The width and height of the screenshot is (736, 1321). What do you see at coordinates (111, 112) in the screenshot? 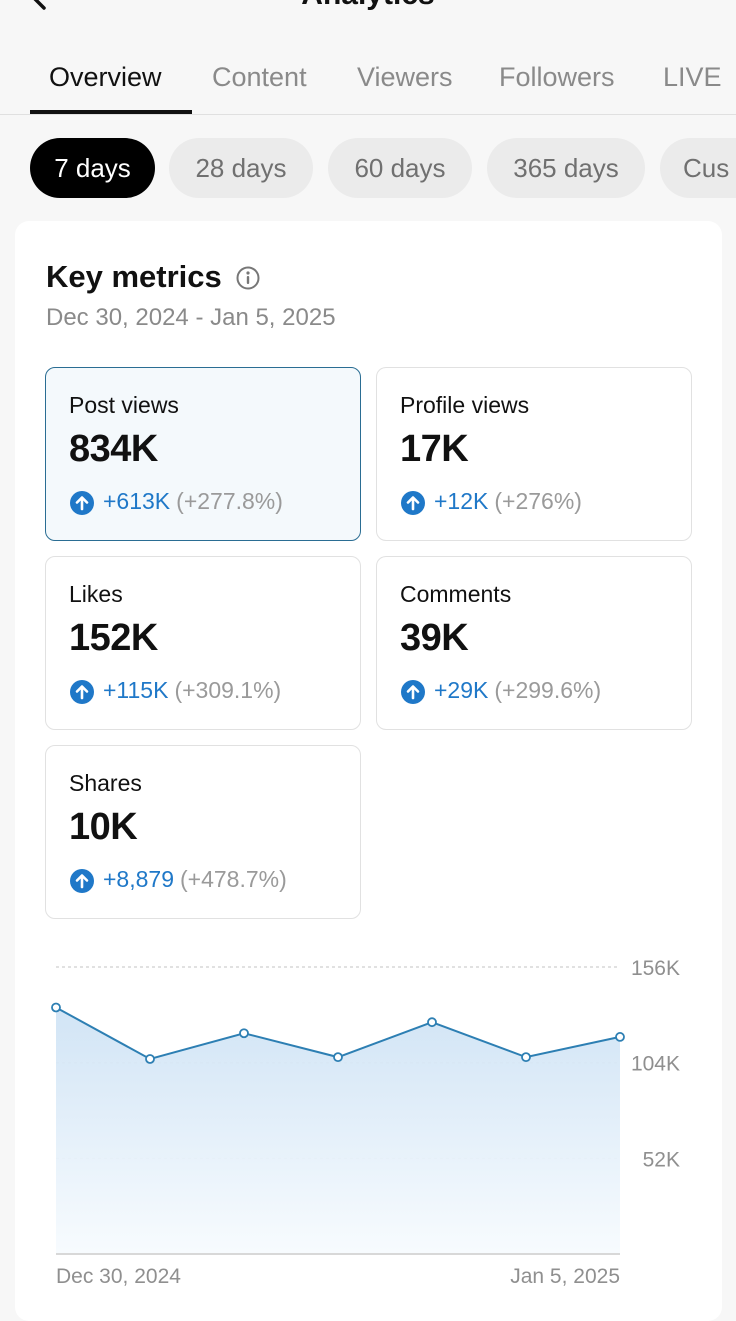
I see `active-tab-indicator` at bounding box center [111, 112].